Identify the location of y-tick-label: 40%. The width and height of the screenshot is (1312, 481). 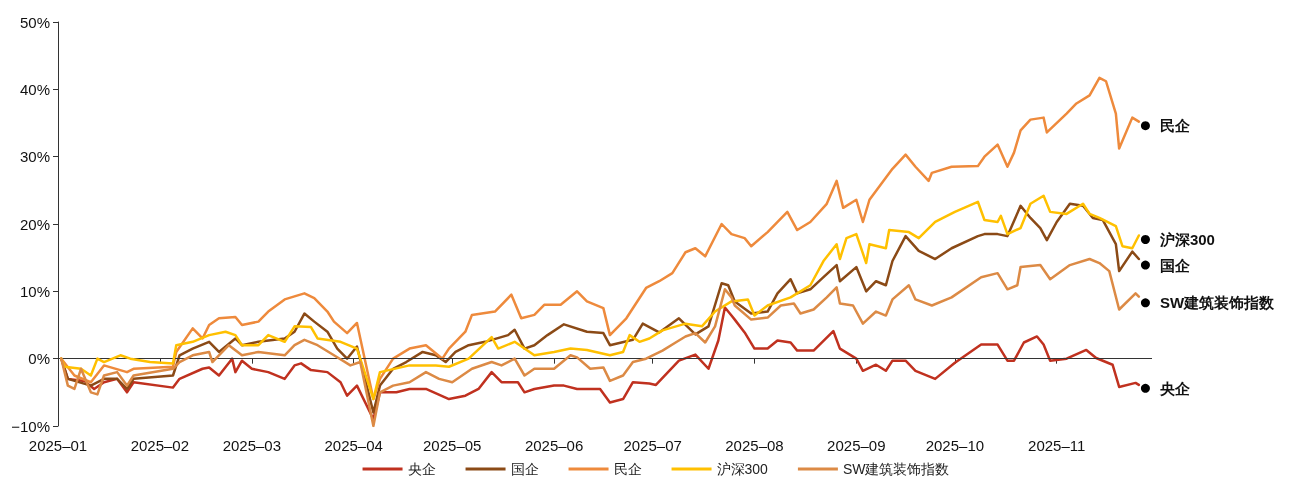
(34, 89).